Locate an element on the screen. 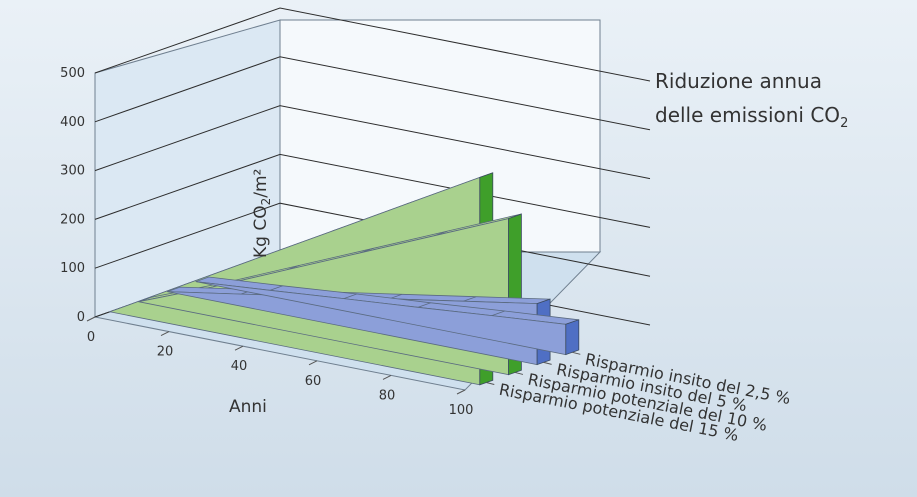 This screenshot has width=917, height=497. x-axis-ticks: 0 20 40 60 80 100 is located at coordinates (280, 367).